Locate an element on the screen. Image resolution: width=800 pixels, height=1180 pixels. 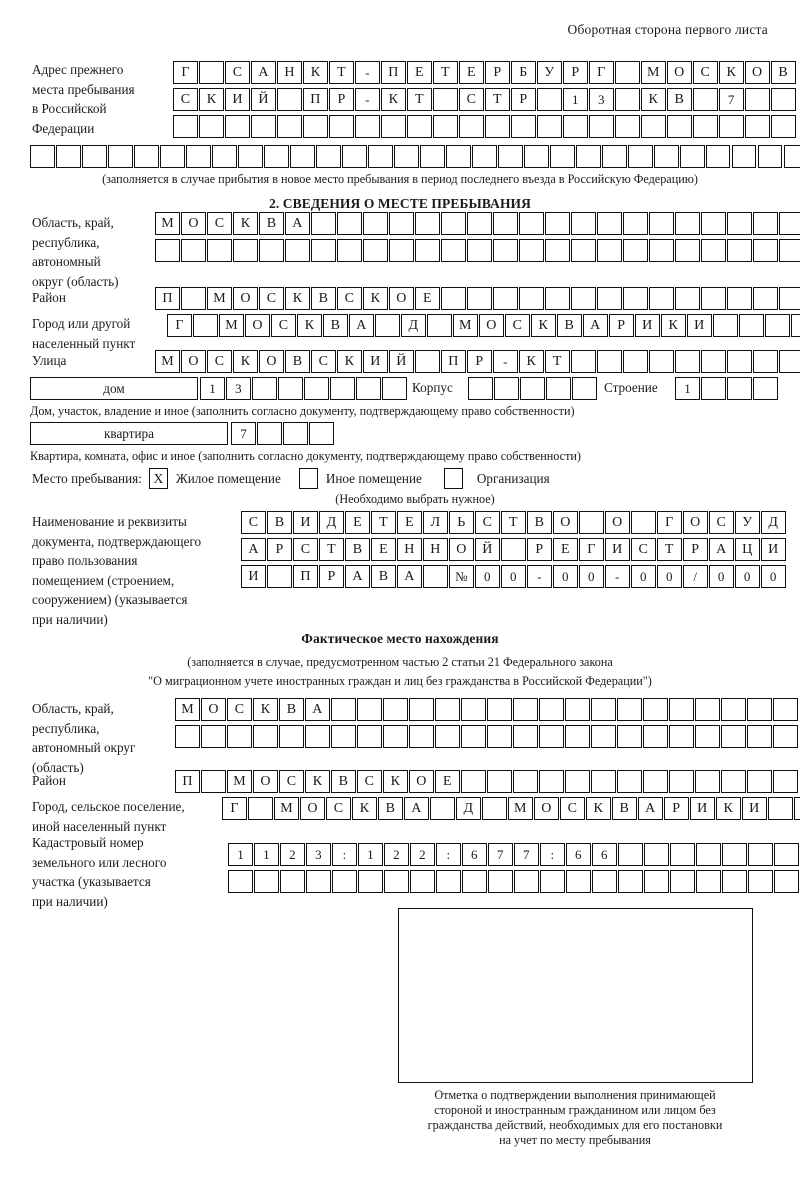
prev-address-row-2-cell-10: Т is located at coordinates (419, 99).